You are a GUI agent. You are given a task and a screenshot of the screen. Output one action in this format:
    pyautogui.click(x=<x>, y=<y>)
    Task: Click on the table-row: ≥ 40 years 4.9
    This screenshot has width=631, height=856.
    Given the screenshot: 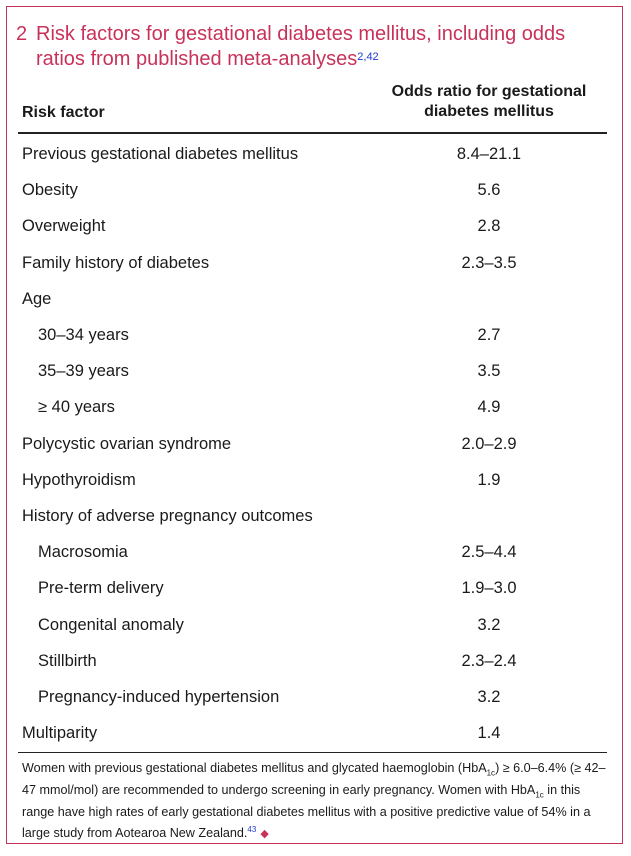 What is the action you would take?
    pyautogui.click(x=308, y=416)
    